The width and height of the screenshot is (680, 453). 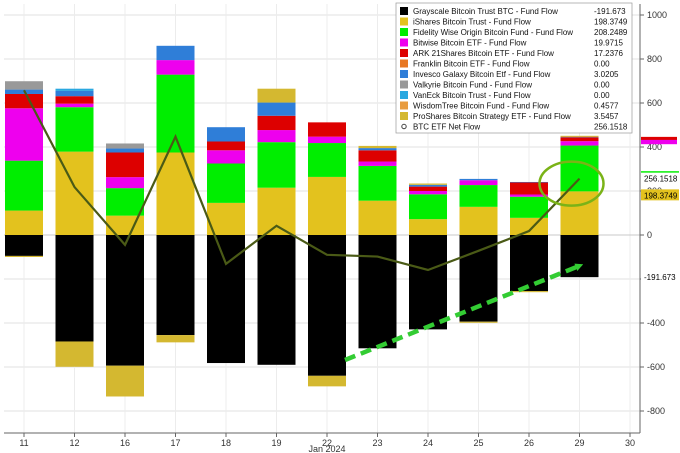 I want to click on x-tick-label: 29, so click(x=579, y=443).